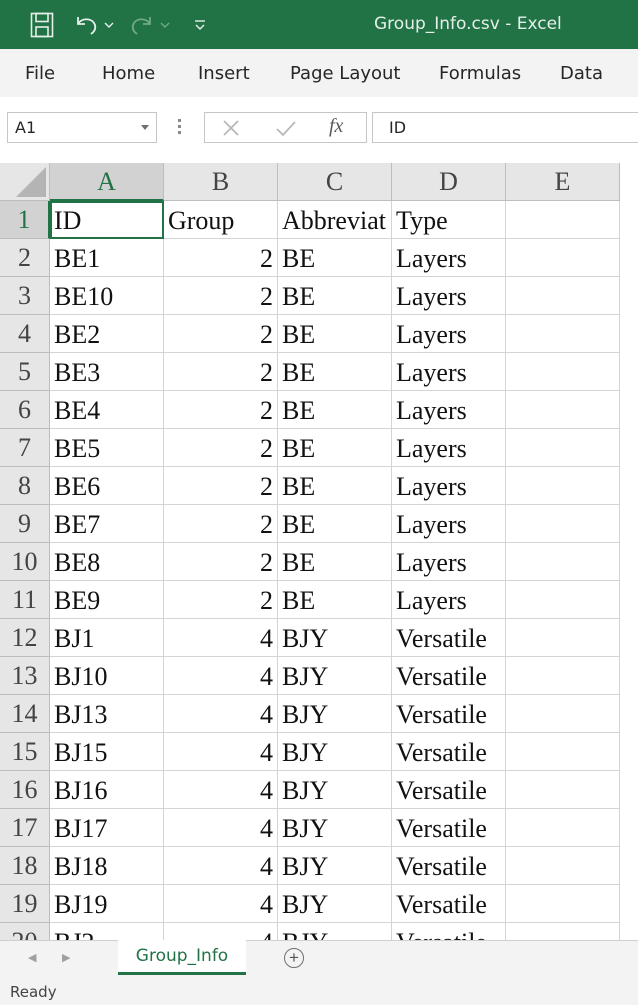 The image size is (638, 1005). Describe the element at coordinates (145, 127) in the screenshot. I see `name-box-dropdown-icon` at that location.